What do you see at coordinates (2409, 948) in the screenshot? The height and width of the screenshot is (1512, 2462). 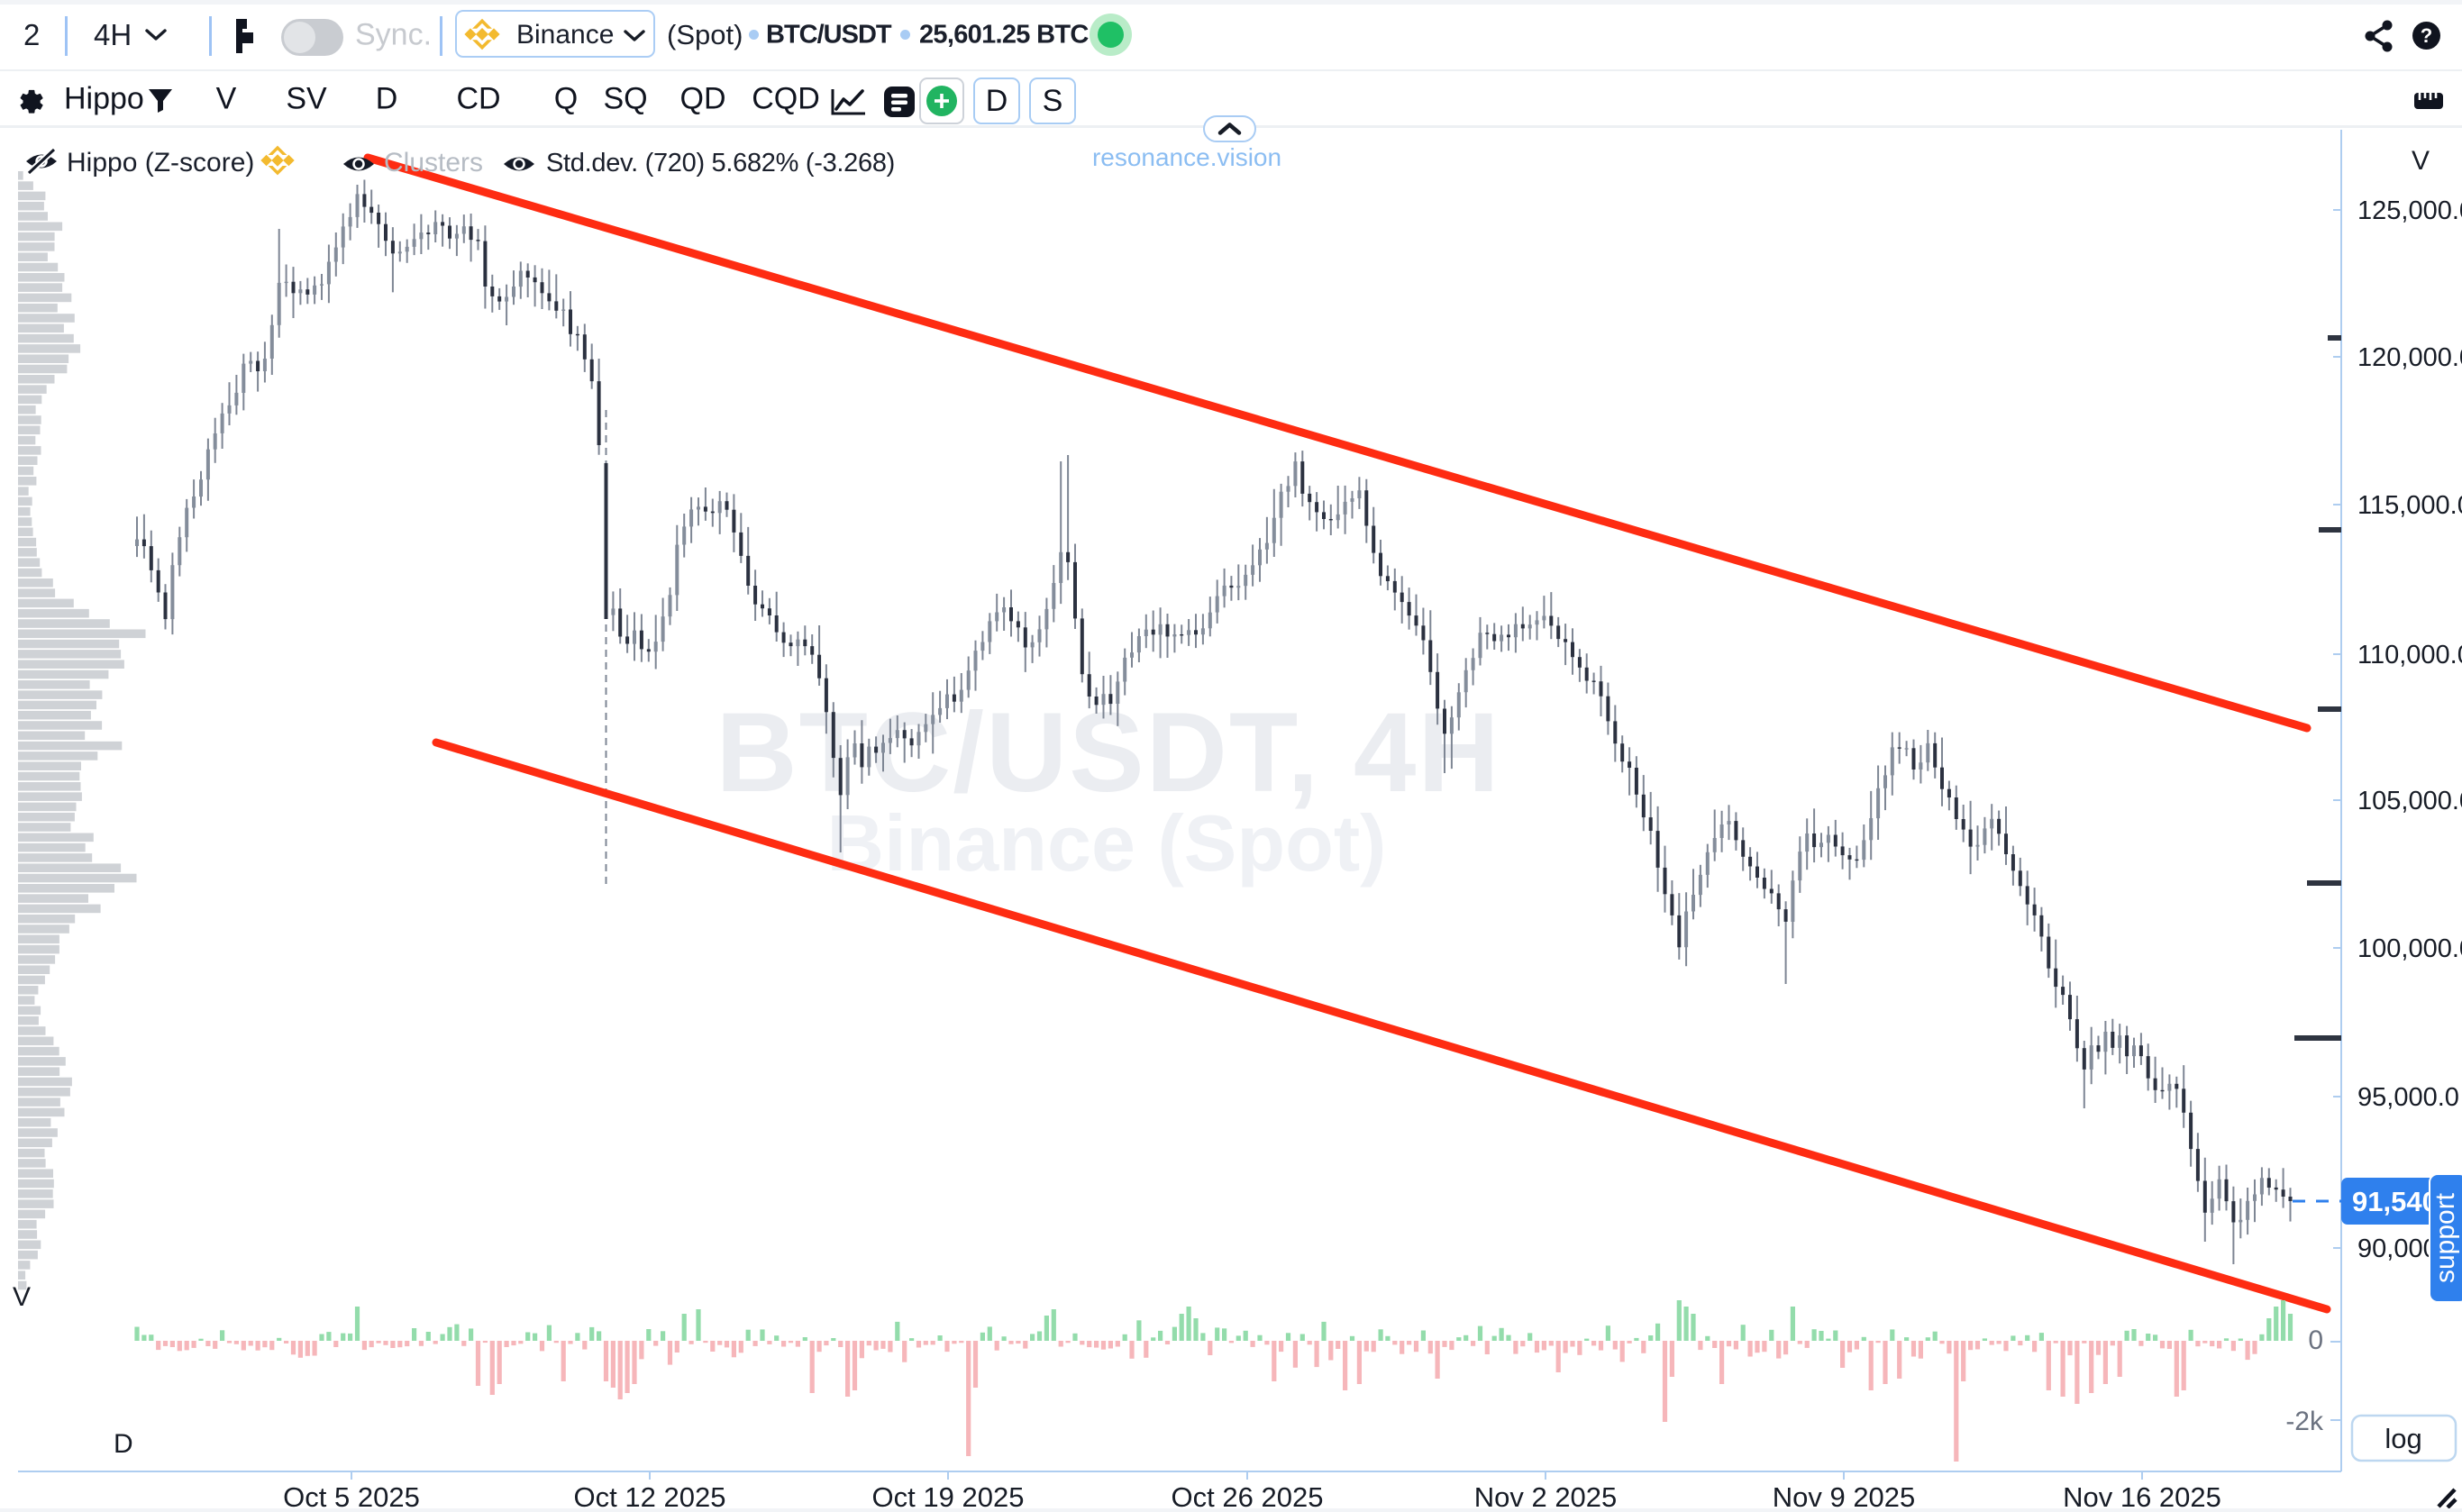 I see `svg-text: 100,000.0` at bounding box center [2409, 948].